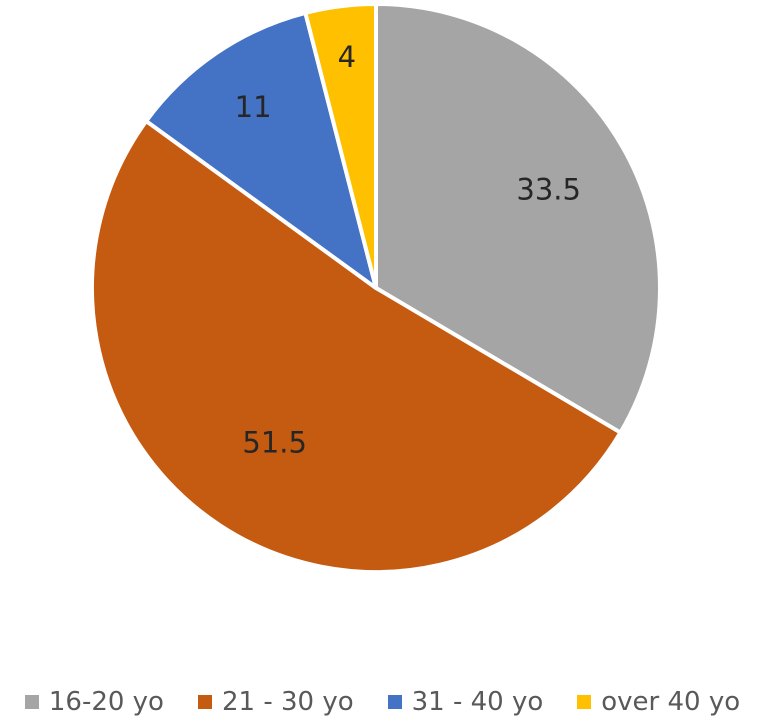  I want to click on legend-item-16-20-yo: 16-20 yo, so click(94, 702).